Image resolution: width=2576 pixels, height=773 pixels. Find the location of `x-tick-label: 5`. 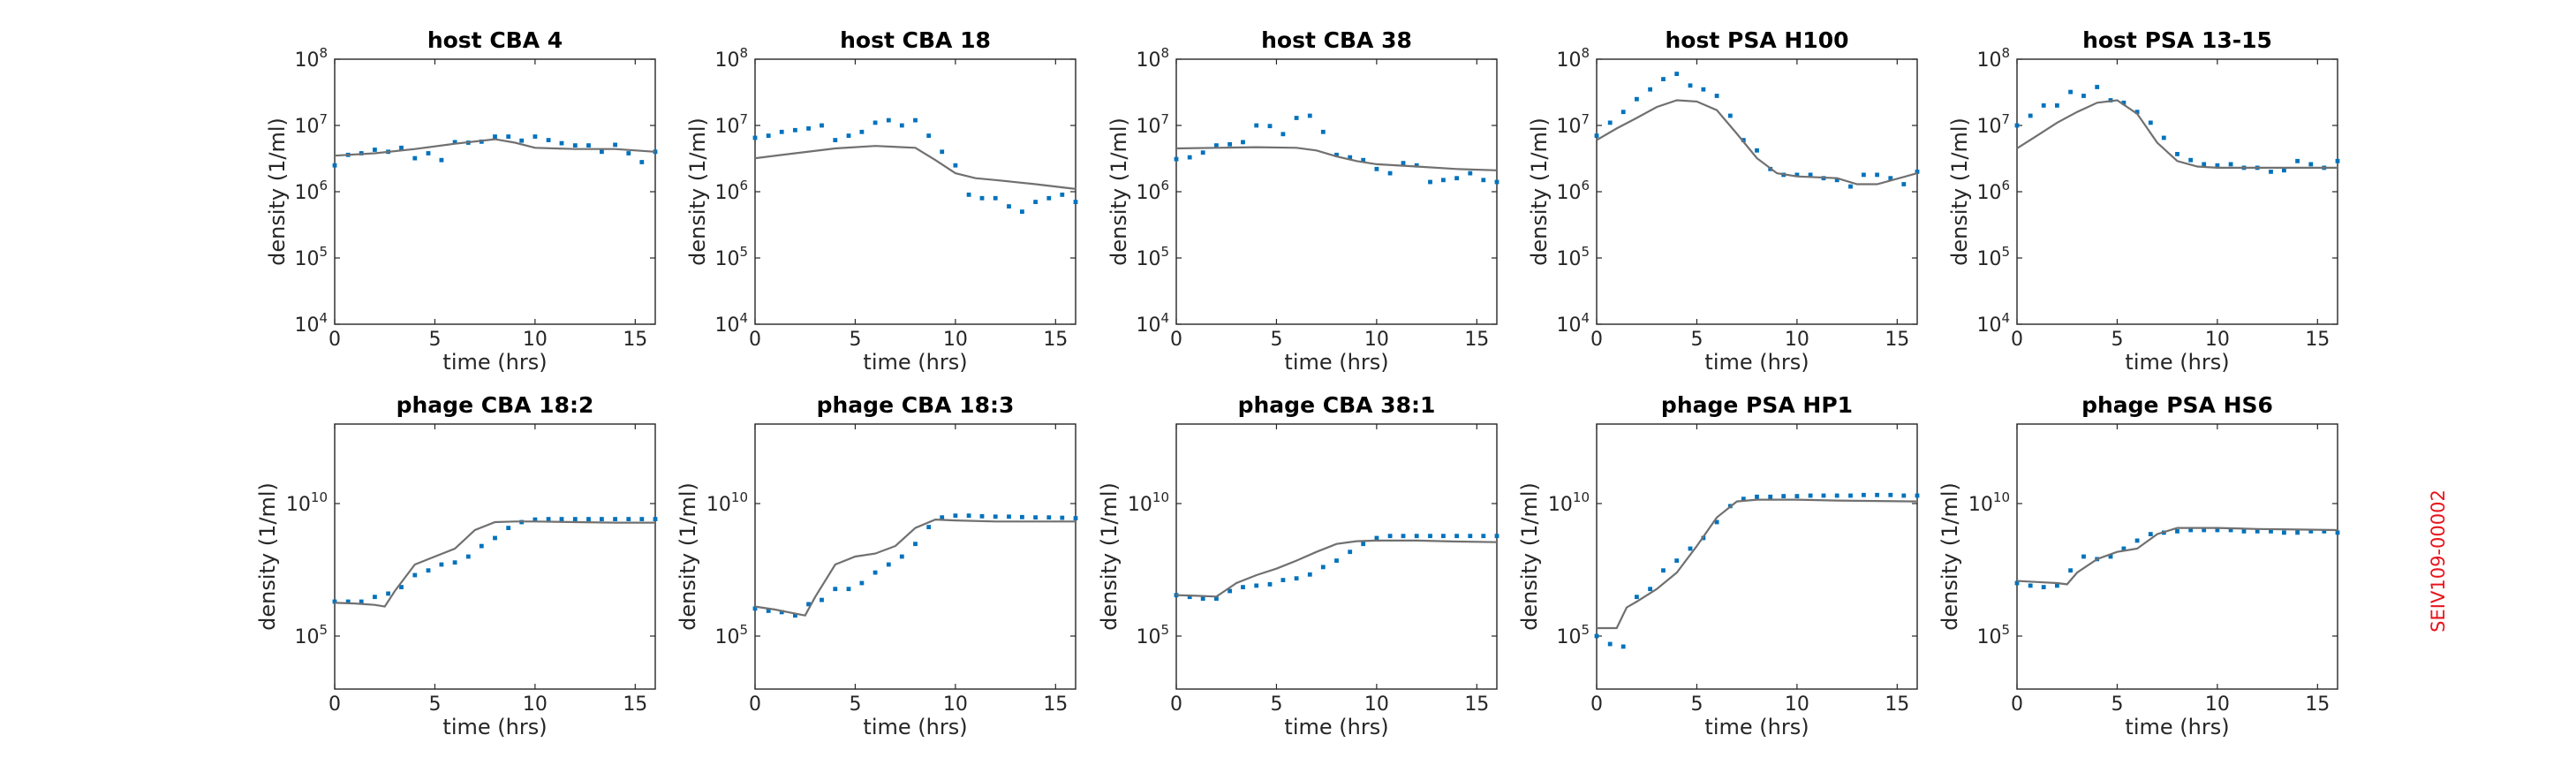

x-tick-label: 5 is located at coordinates (855, 340).